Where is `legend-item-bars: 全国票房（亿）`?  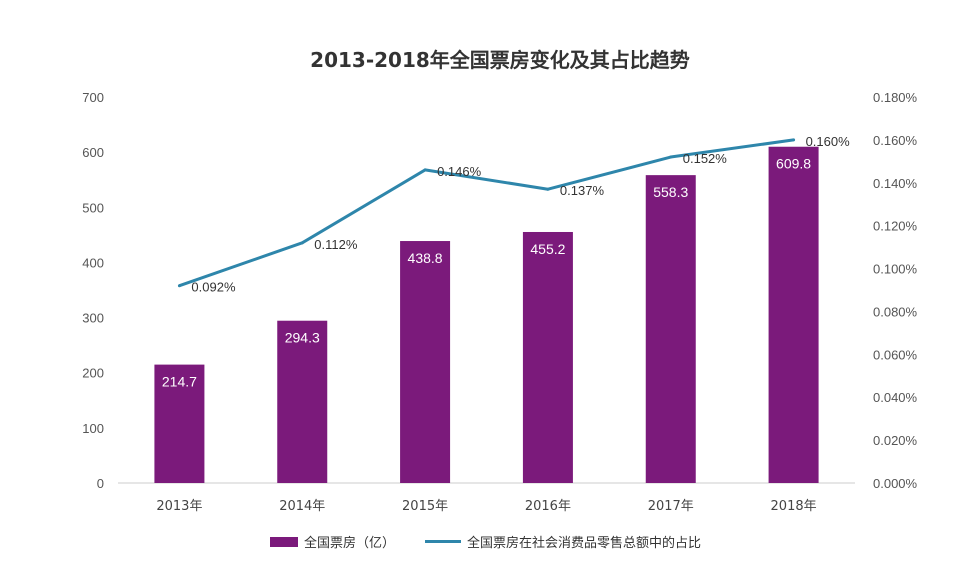 legend-item-bars: 全国票房（亿） is located at coordinates (332, 541).